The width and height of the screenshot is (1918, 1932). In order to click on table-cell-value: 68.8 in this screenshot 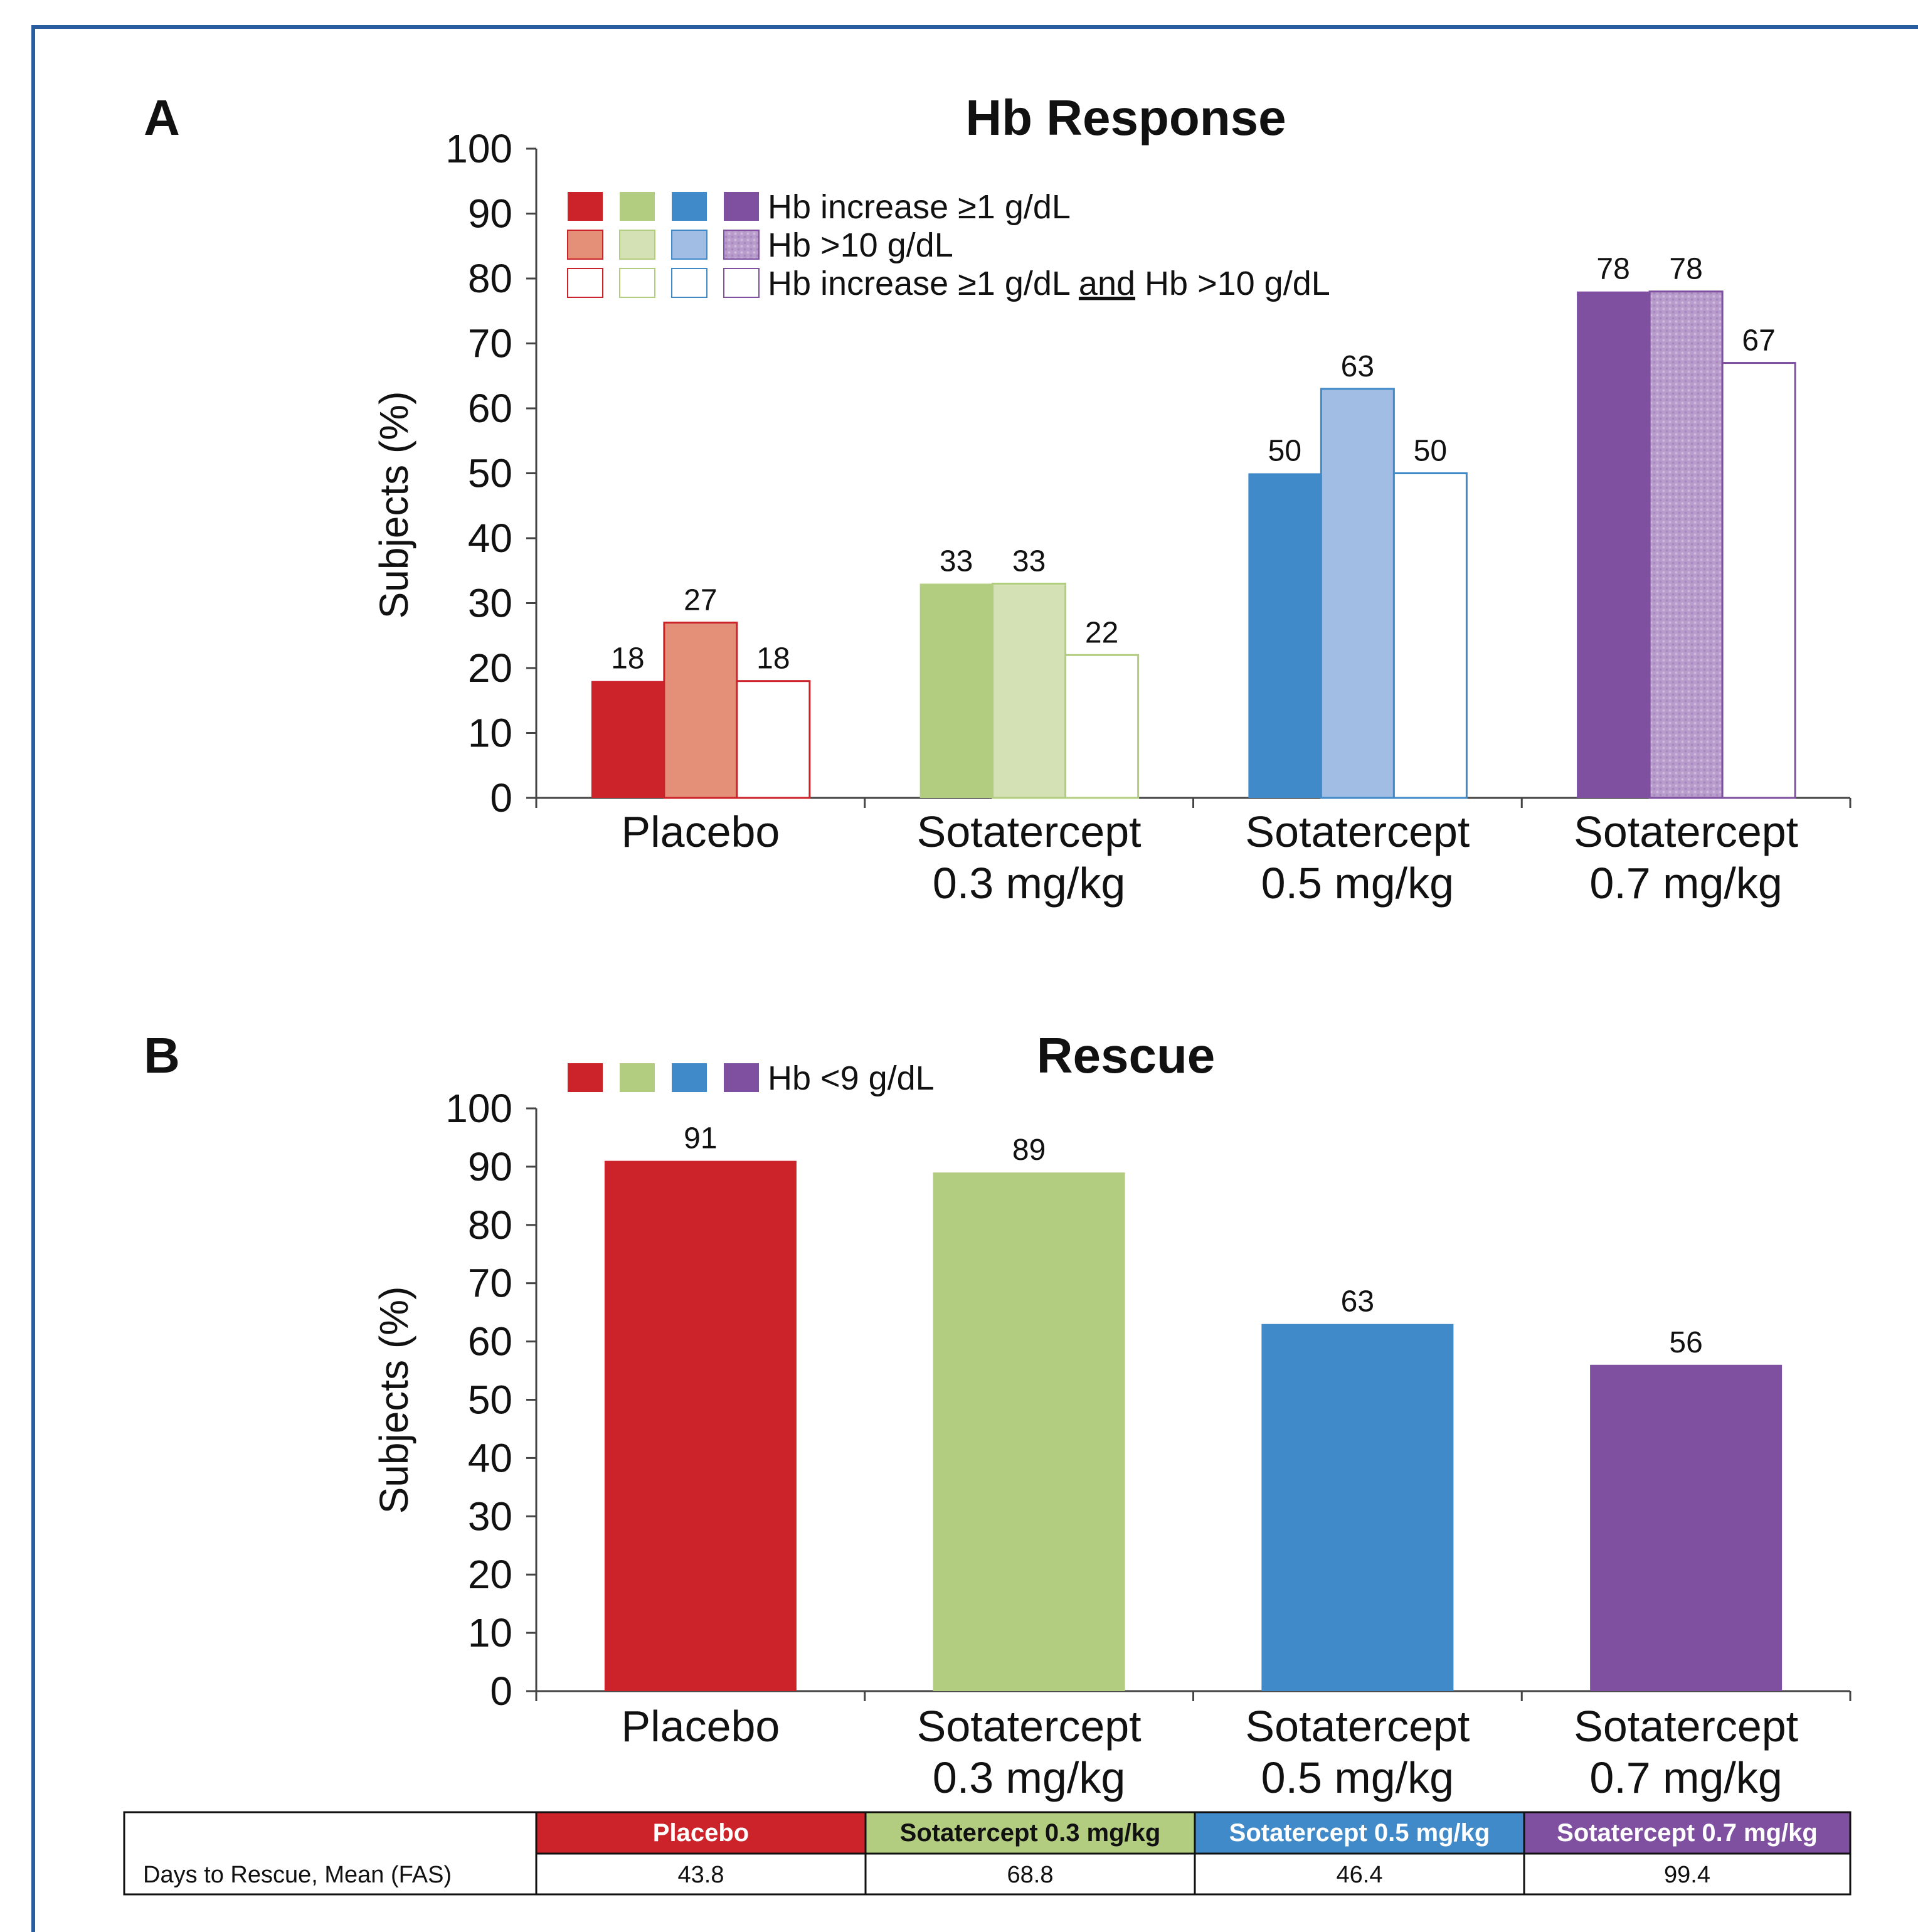, I will do `click(1030, 1875)`.